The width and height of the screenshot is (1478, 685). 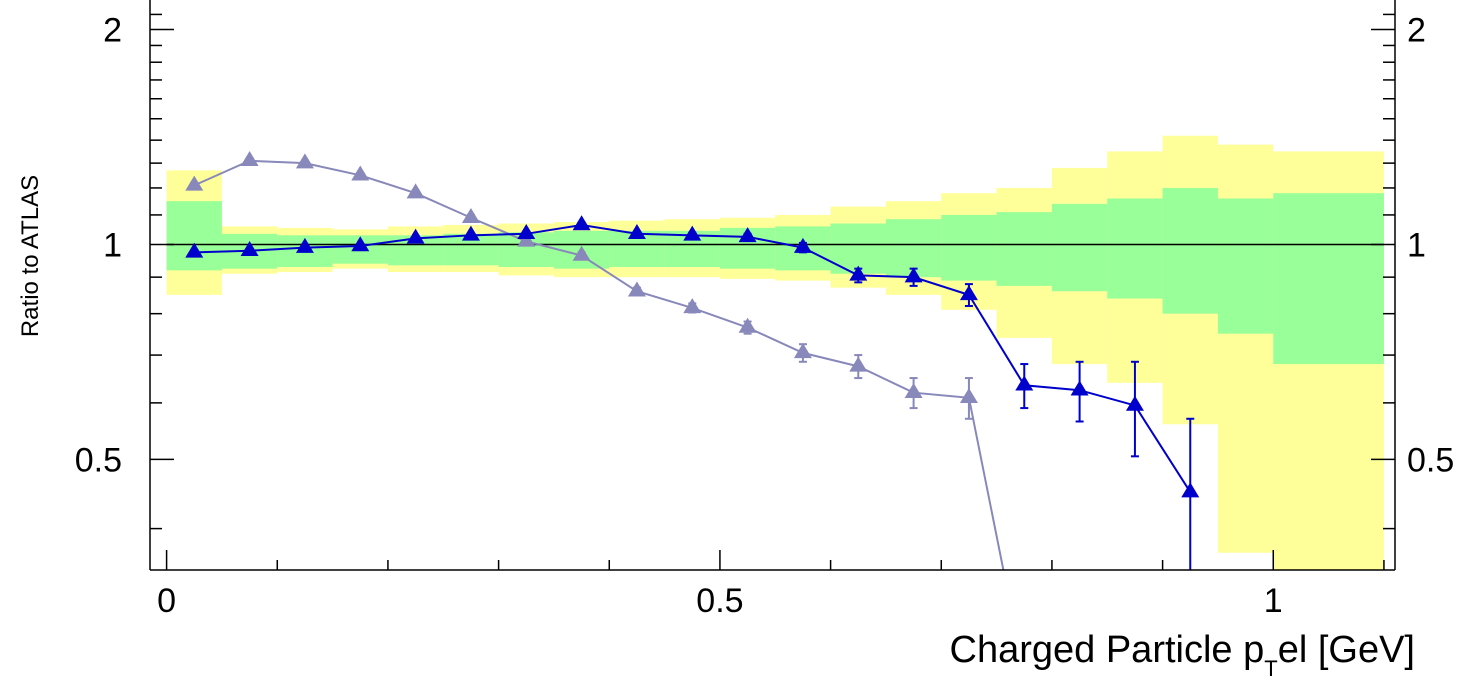 I want to click on x-tick-label-1: 0.5, so click(x=719, y=601).